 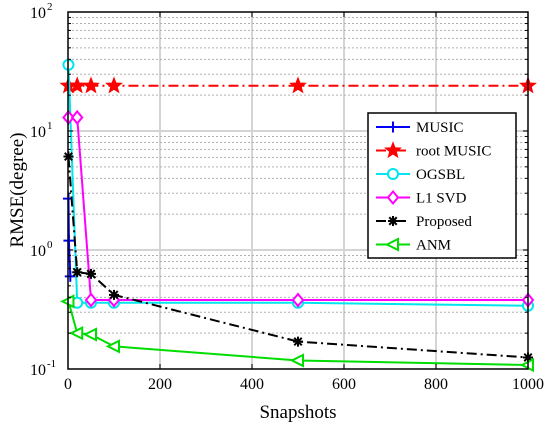 What do you see at coordinates (528, 384) in the screenshot?
I see `x-tick-label: 1000` at bounding box center [528, 384].